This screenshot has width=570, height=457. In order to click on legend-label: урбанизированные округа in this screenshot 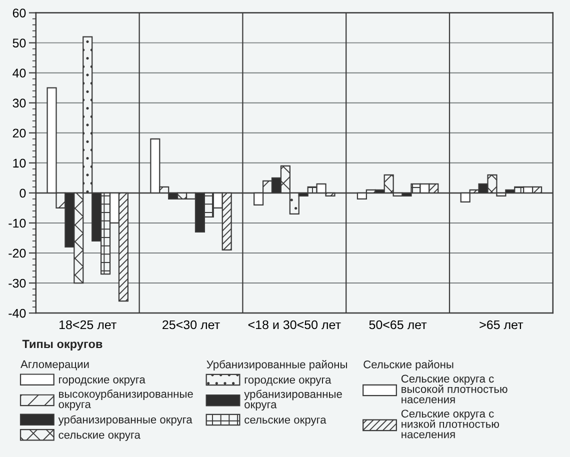, I will do `click(125, 420)`.